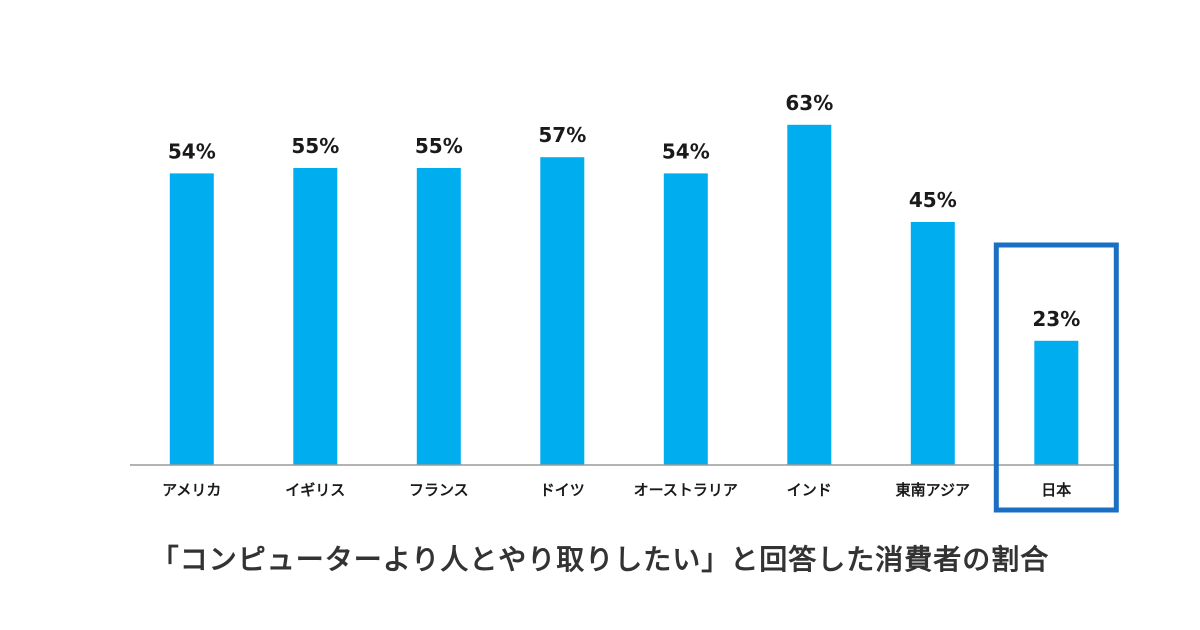  I want to click on category-label-1: アメリカ, so click(191, 490).